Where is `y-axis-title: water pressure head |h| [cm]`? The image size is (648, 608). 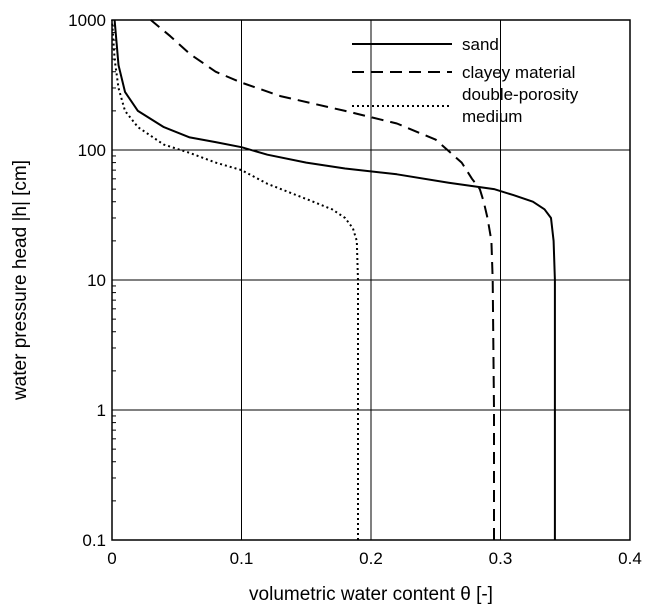 y-axis-title: water pressure head |h| [cm] is located at coordinates (20, 280).